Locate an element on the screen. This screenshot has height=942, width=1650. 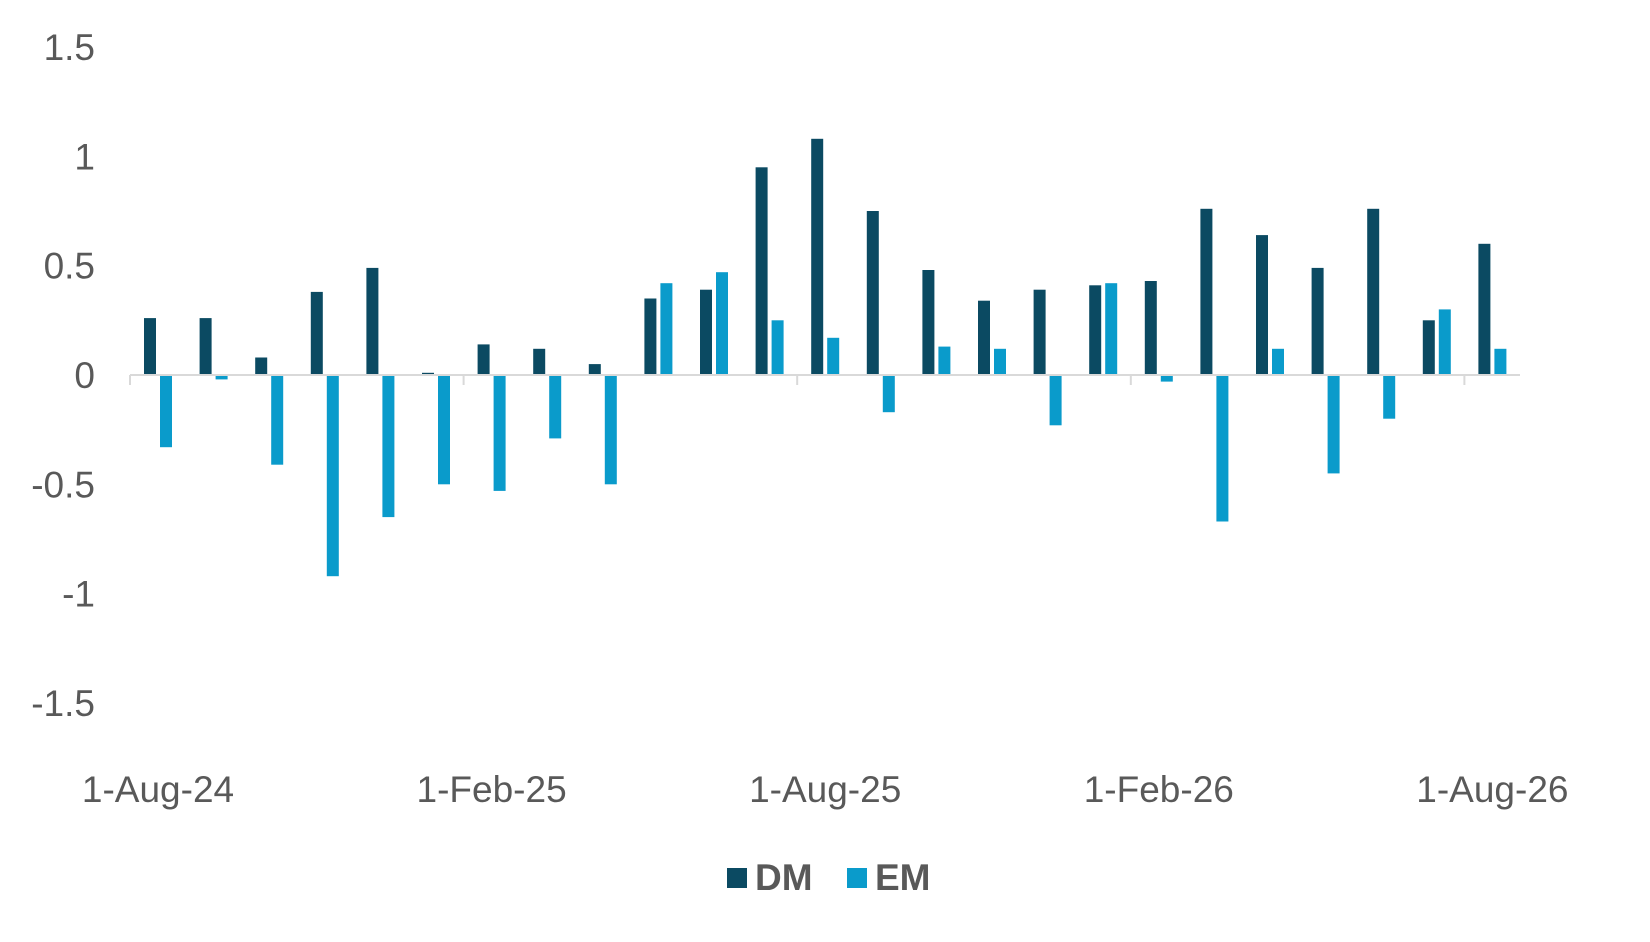
x-tick-label: 1-Feb-25 is located at coordinates (492, 789).